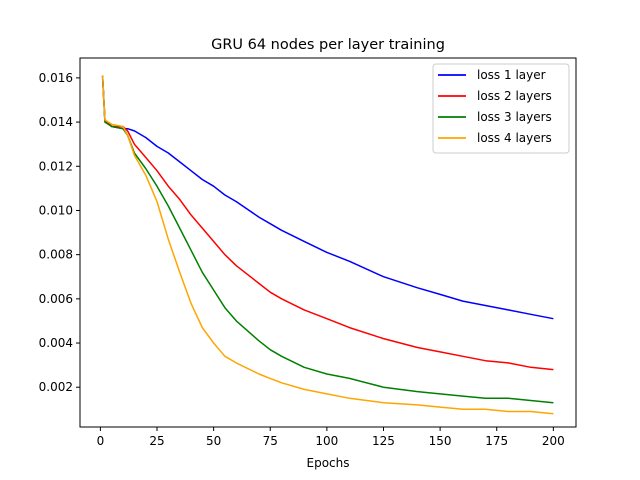  What do you see at coordinates (383, 441) in the screenshot?
I see `x-tick-label: 125` at bounding box center [383, 441].